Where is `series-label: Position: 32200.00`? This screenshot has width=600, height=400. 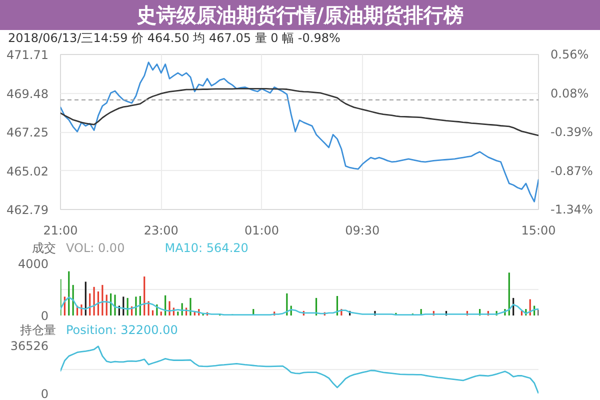
series-label: Position: 32200.00 is located at coordinates (122, 330).